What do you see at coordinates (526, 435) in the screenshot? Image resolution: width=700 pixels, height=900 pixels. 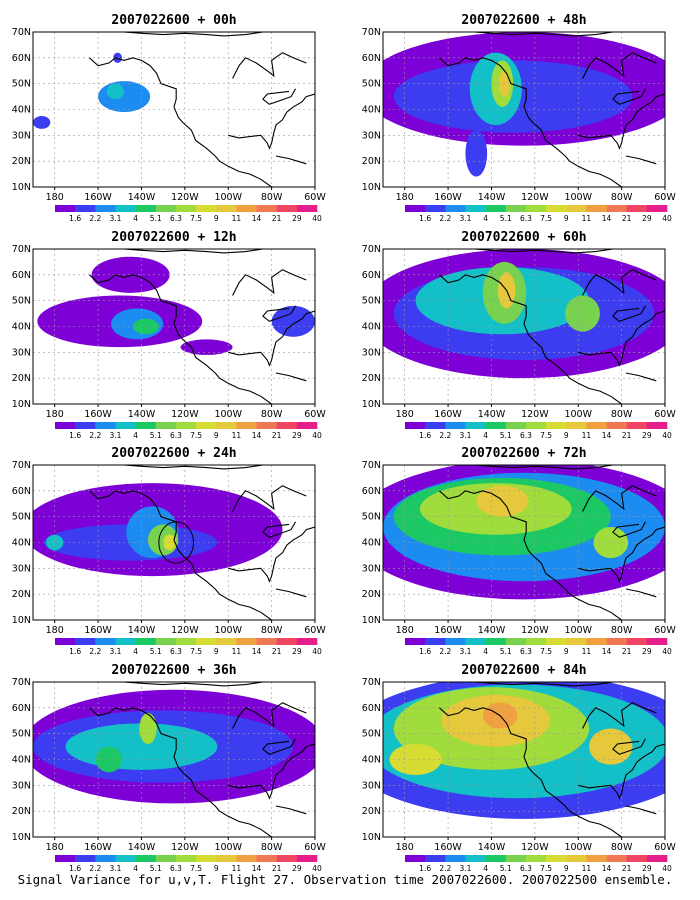 I see `colorbar-label: 6.3` at bounding box center [526, 435].